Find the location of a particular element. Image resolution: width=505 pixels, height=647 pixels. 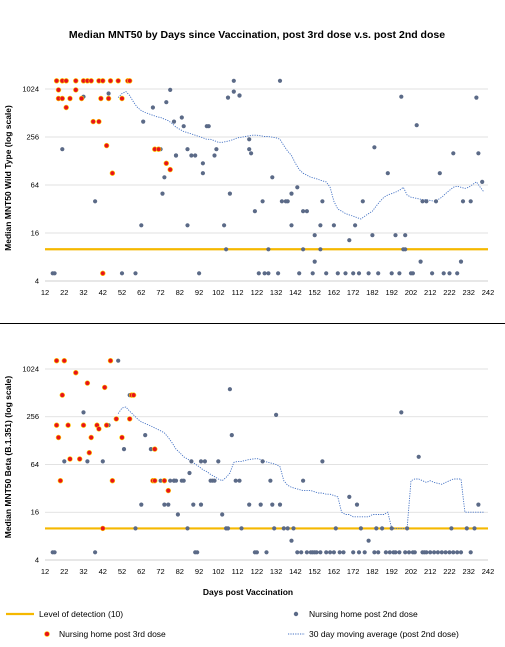

x-tick-label: 162 is located at coordinates (334, 571).